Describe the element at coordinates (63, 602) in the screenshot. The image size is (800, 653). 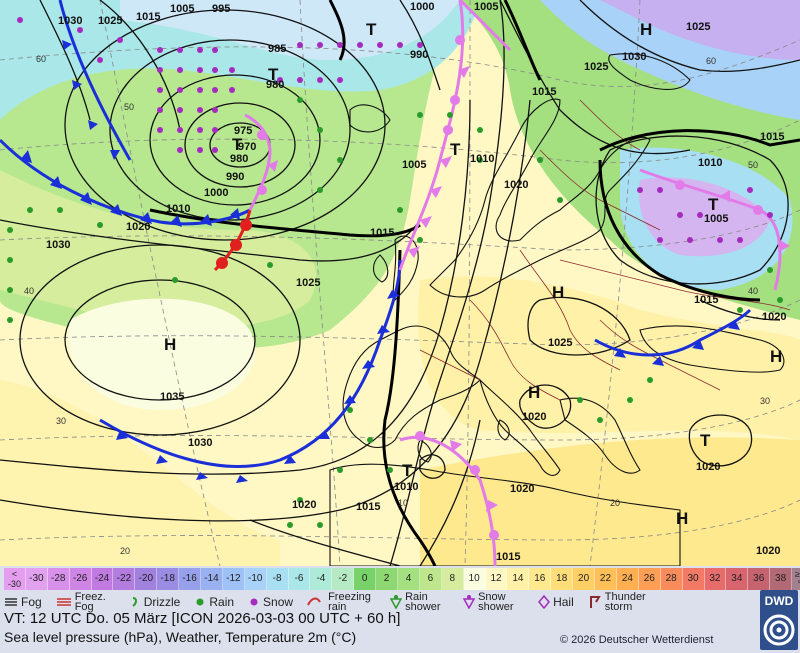
I see `freezing-fog-icon` at that location.